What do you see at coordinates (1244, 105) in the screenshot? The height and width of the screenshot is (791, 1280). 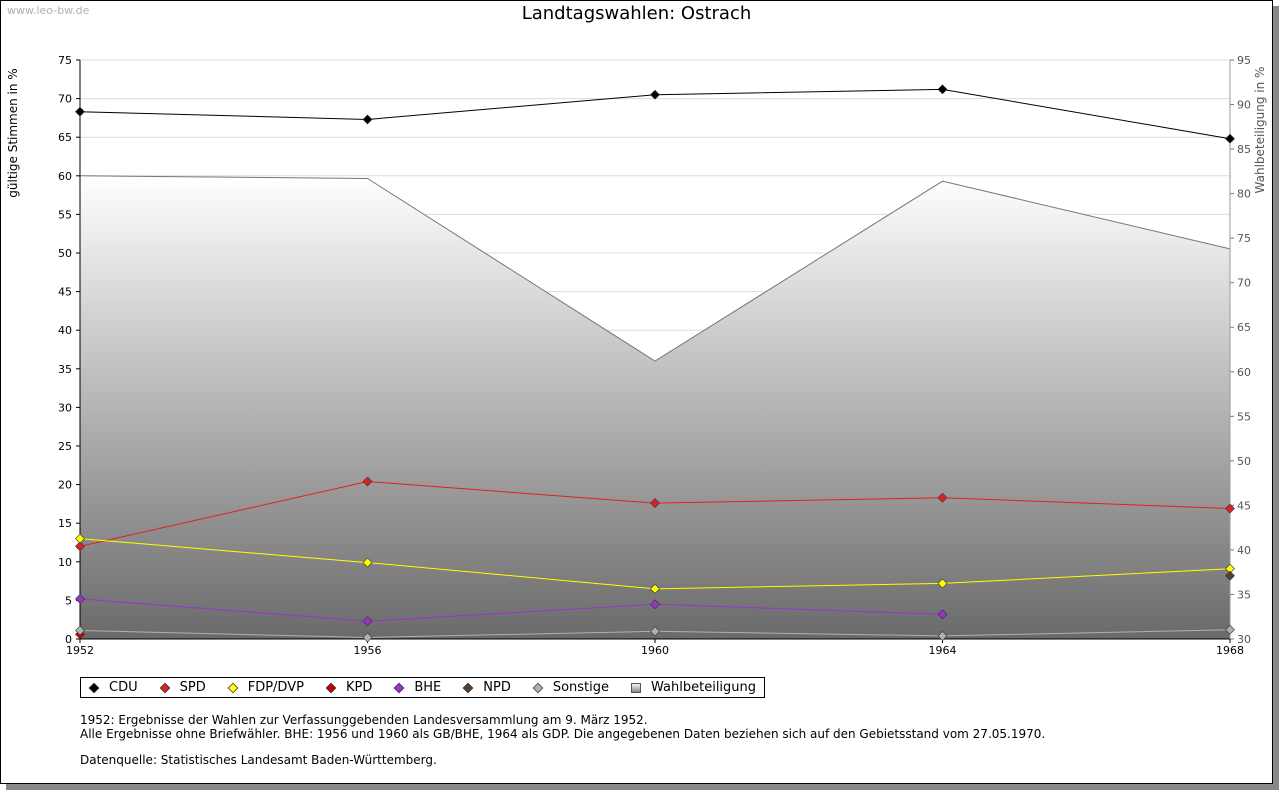 I see `y-right-tick-label: 90` at bounding box center [1244, 105].